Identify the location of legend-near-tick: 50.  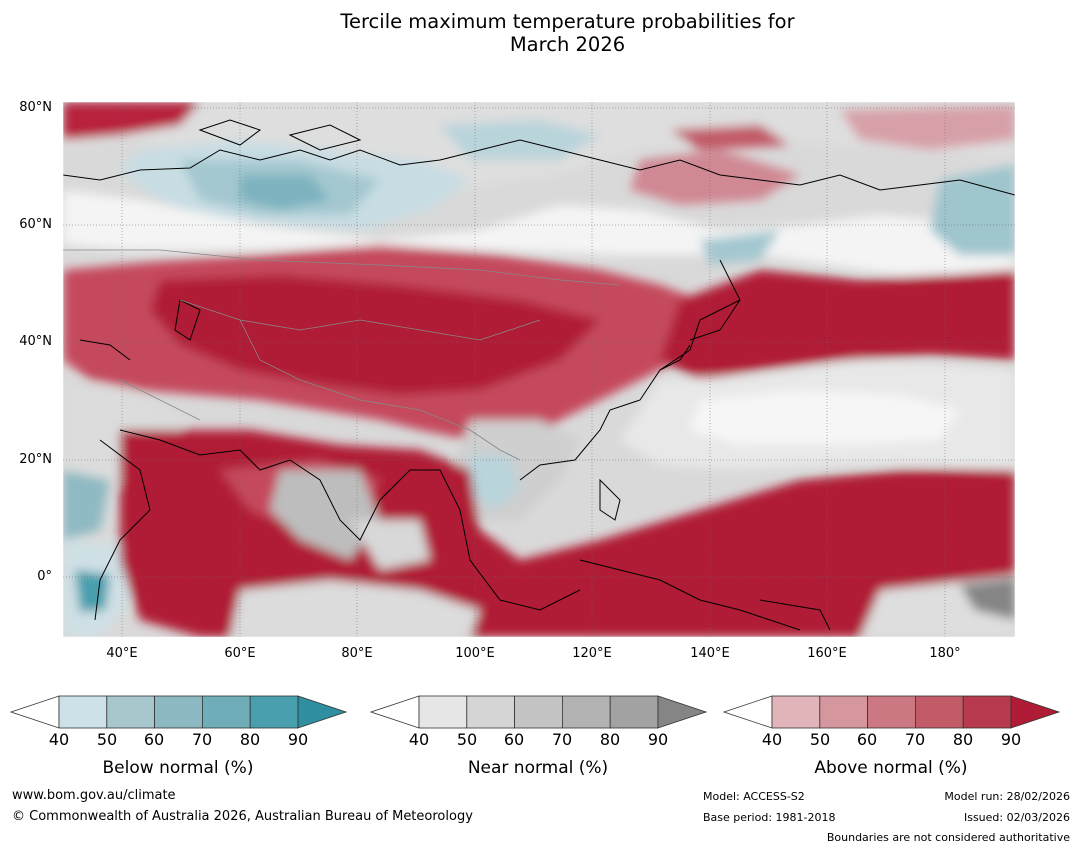
(467, 739).